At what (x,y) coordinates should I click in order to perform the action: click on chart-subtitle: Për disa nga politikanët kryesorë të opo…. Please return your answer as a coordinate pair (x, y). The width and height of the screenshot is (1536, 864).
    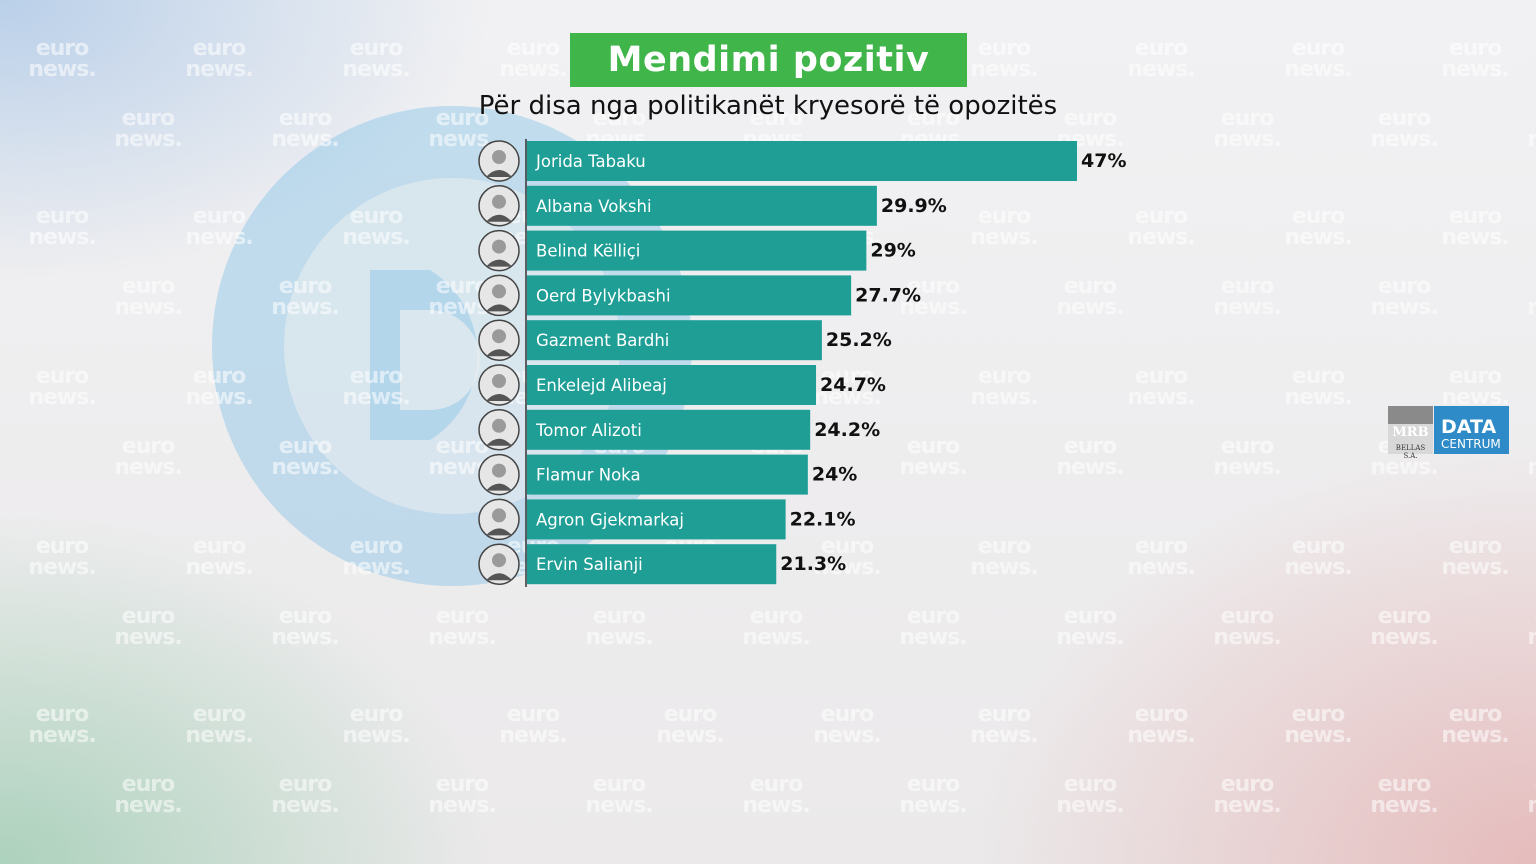
    Looking at the image, I should click on (768, 106).